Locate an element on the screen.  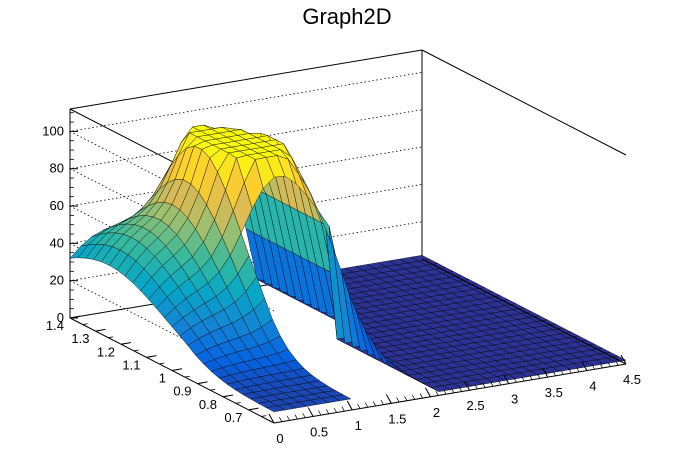
x-tick-label: 4 is located at coordinates (592, 386).